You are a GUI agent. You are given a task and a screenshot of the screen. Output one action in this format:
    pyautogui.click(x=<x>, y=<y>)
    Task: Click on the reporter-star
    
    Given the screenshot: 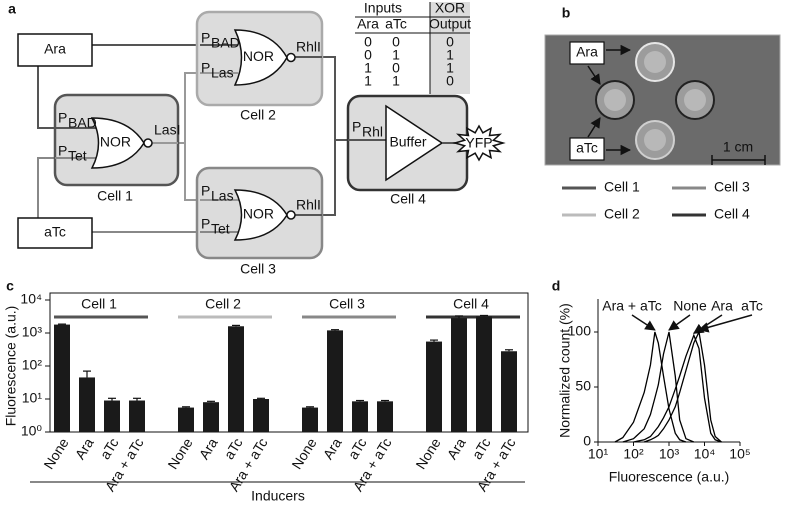 What is the action you would take?
    pyautogui.click(x=479, y=143)
    